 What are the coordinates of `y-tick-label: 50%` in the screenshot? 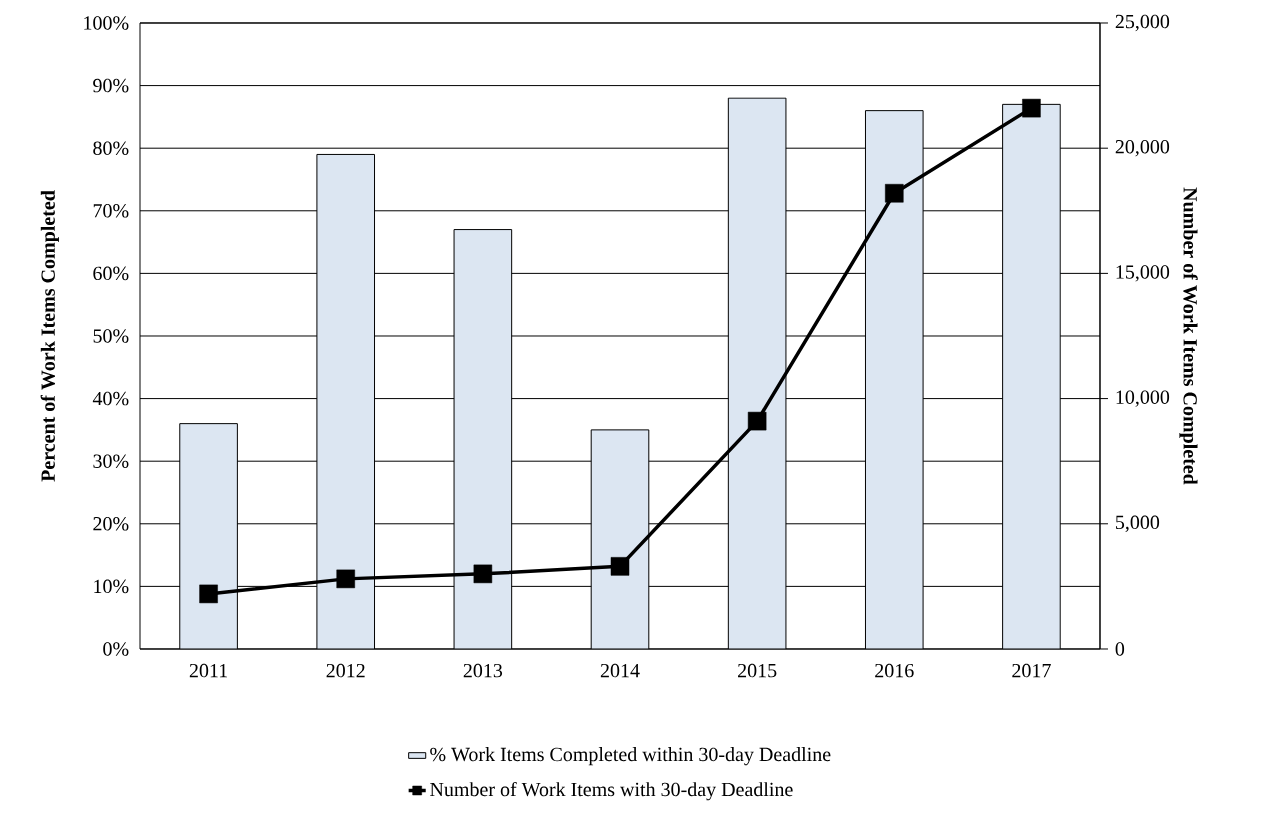 It's located at (111, 336).